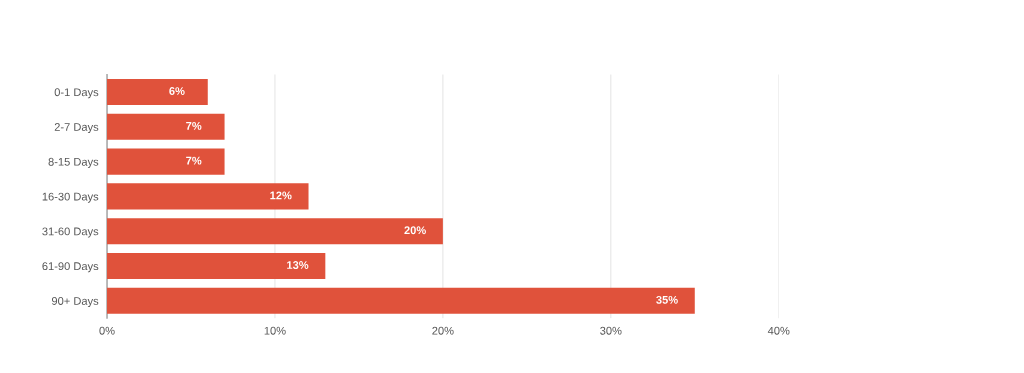 This screenshot has width=1024, height=373. I want to click on x-tick-label: 40%, so click(778, 330).